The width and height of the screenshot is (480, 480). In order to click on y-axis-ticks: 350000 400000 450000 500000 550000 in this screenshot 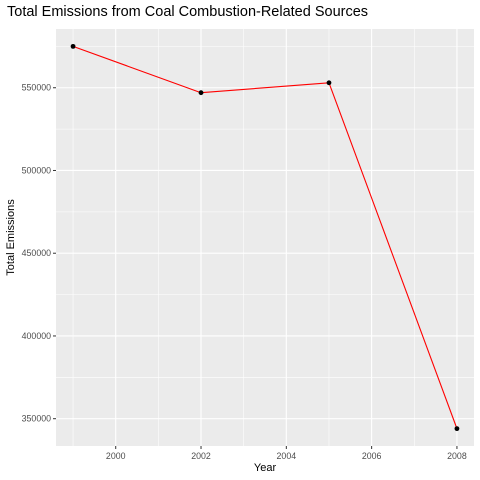, I will do `click(39, 253)`.